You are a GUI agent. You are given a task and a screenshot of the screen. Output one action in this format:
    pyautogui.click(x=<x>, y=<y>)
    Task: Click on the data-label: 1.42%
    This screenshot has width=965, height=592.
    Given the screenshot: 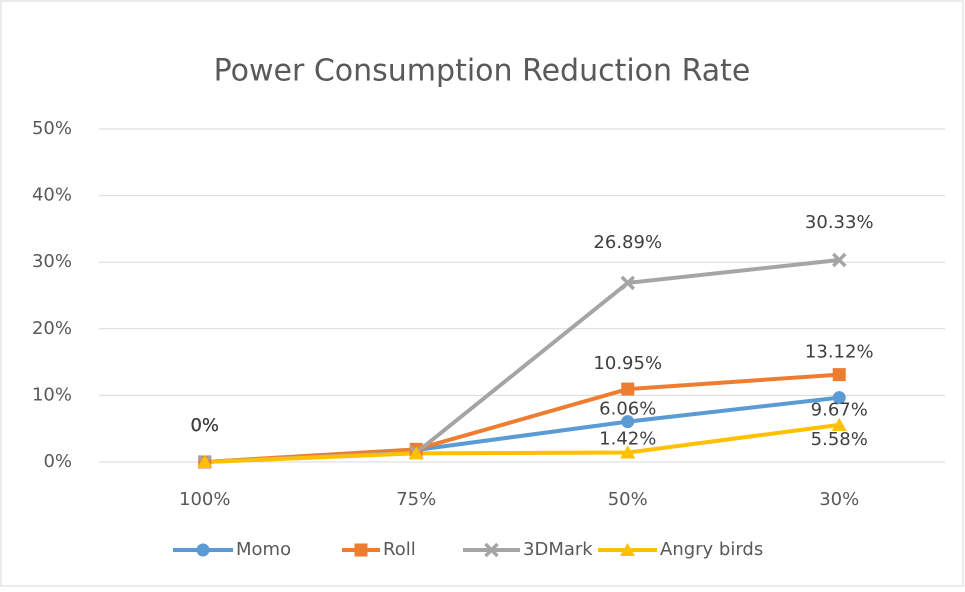 What is the action you would take?
    pyautogui.click(x=627, y=439)
    